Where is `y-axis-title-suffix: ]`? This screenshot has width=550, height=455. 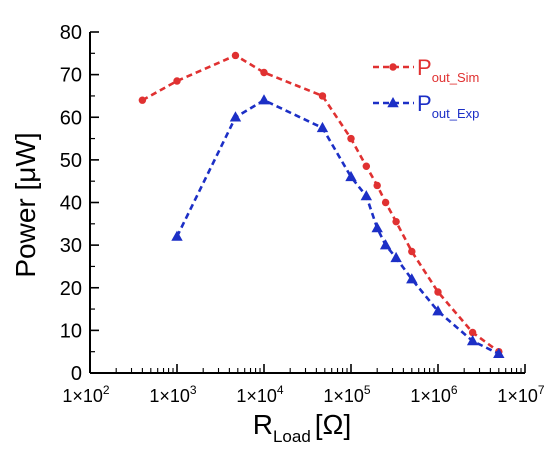 y-axis-title-suffix: ] is located at coordinates (25, 136).